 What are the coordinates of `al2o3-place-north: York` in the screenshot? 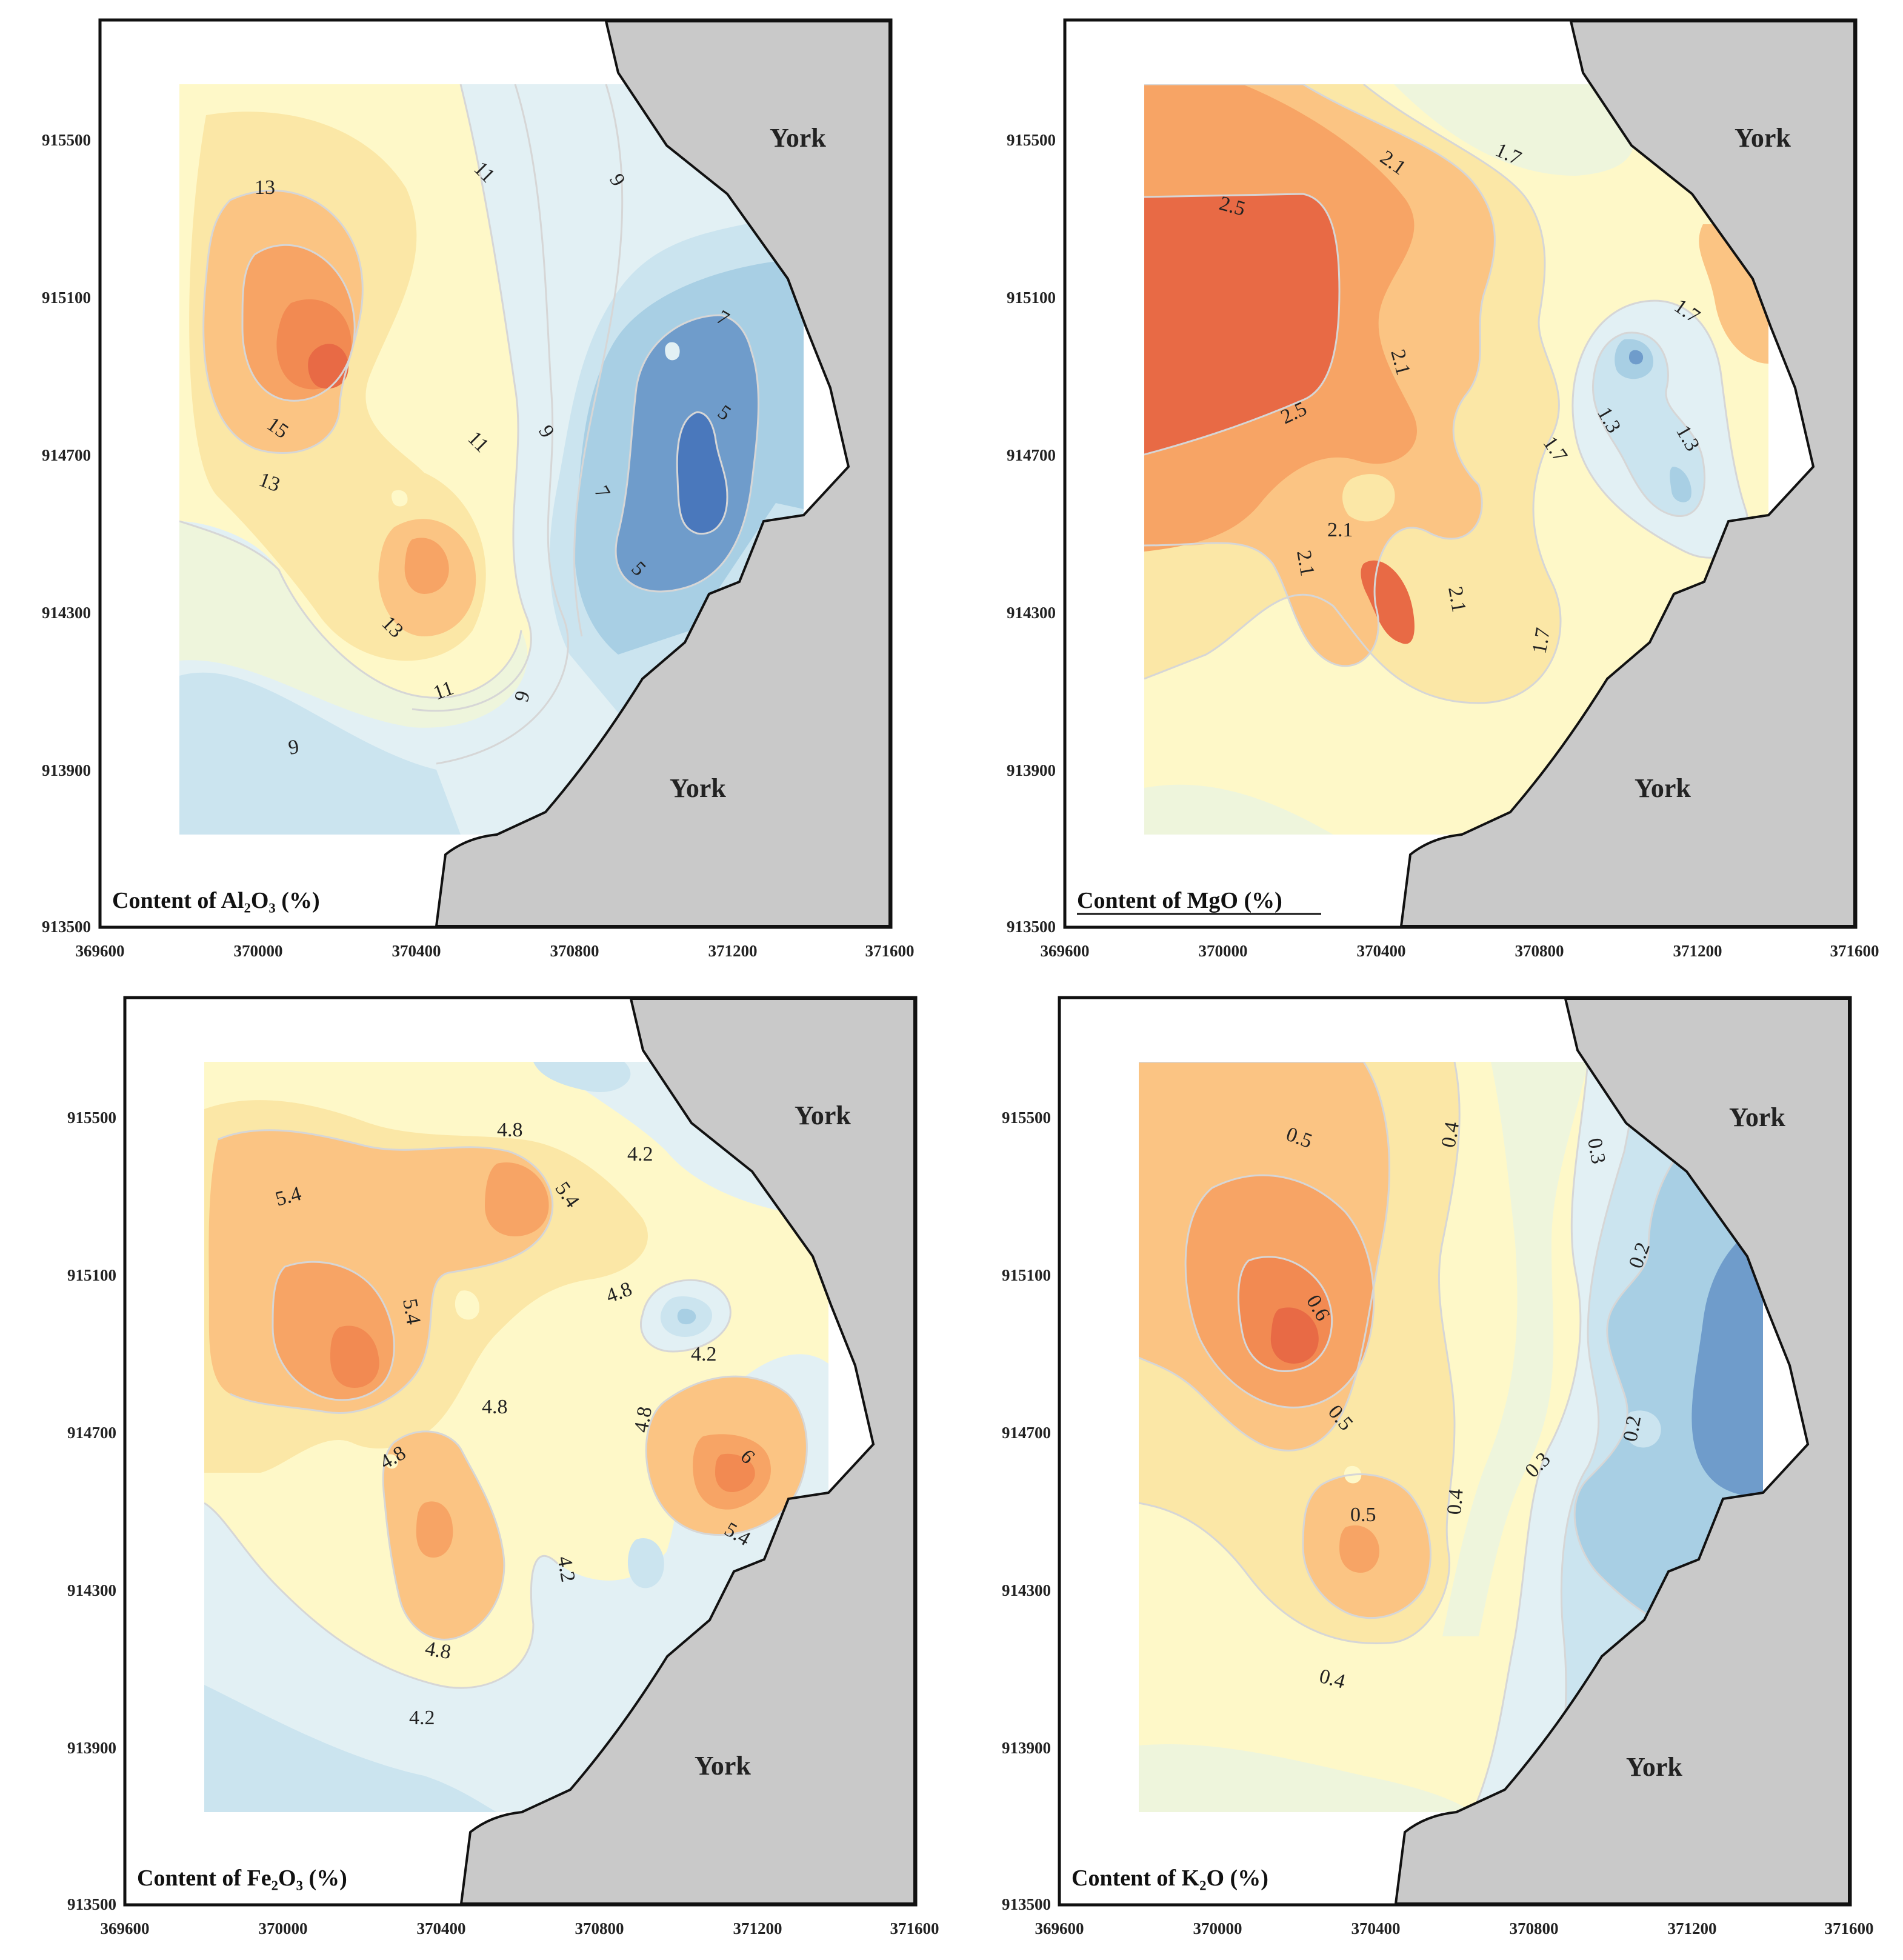 It's located at (798, 138).